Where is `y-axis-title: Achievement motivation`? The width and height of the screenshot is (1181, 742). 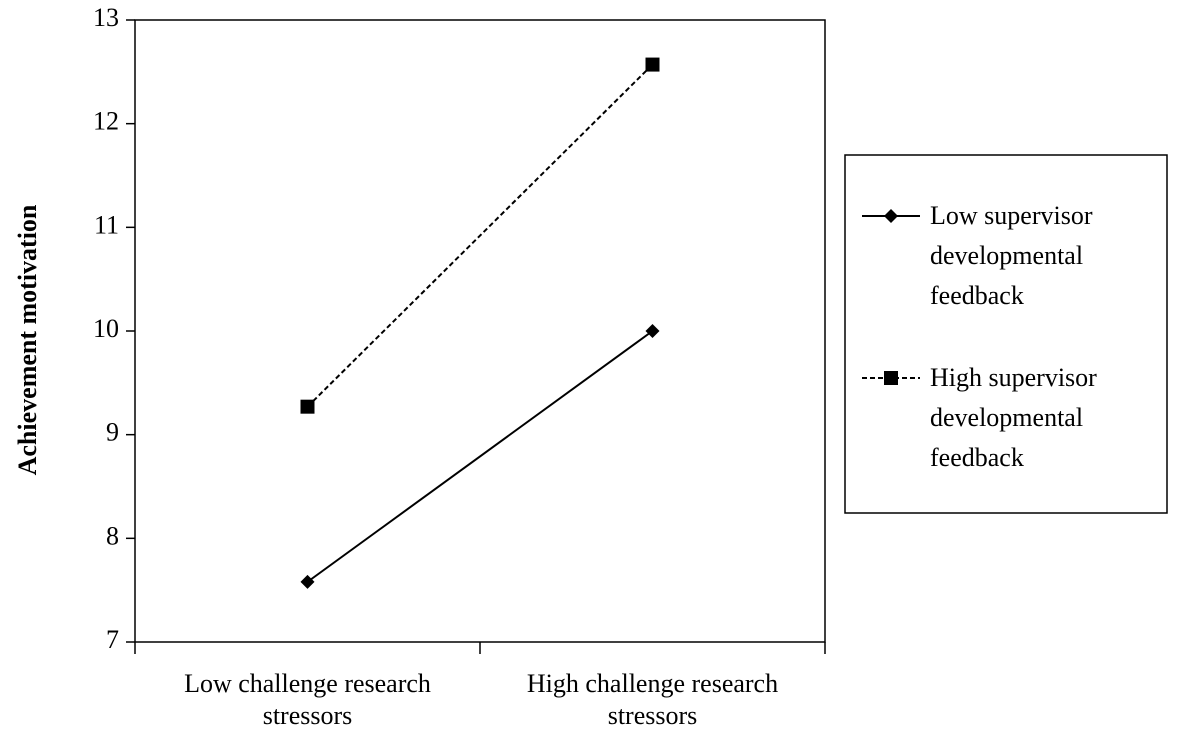 y-axis-title: Achievement motivation is located at coordinates (27, 339).